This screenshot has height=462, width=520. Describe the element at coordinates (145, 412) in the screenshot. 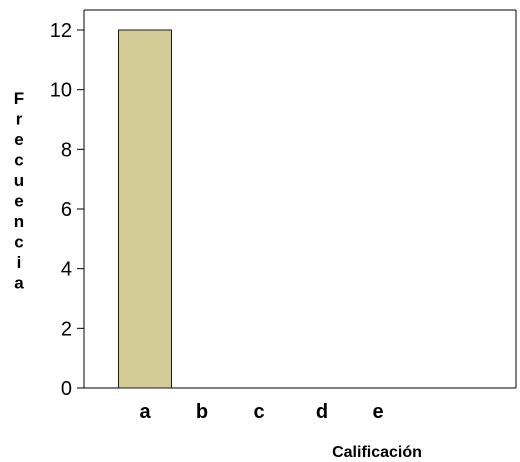

I see `x-category-label-a: a` at that location.